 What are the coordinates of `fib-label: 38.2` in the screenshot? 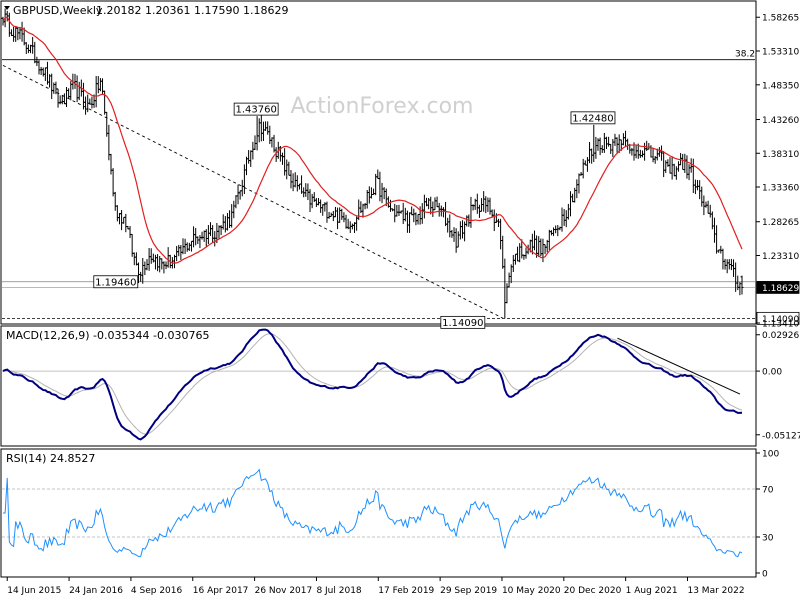 It's located at (745, 55).